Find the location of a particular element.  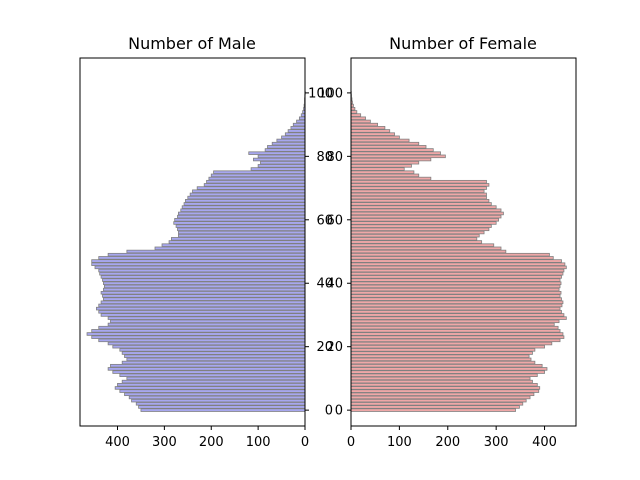

female-chart-title: Number of Female is located at coordinates (463, 43).